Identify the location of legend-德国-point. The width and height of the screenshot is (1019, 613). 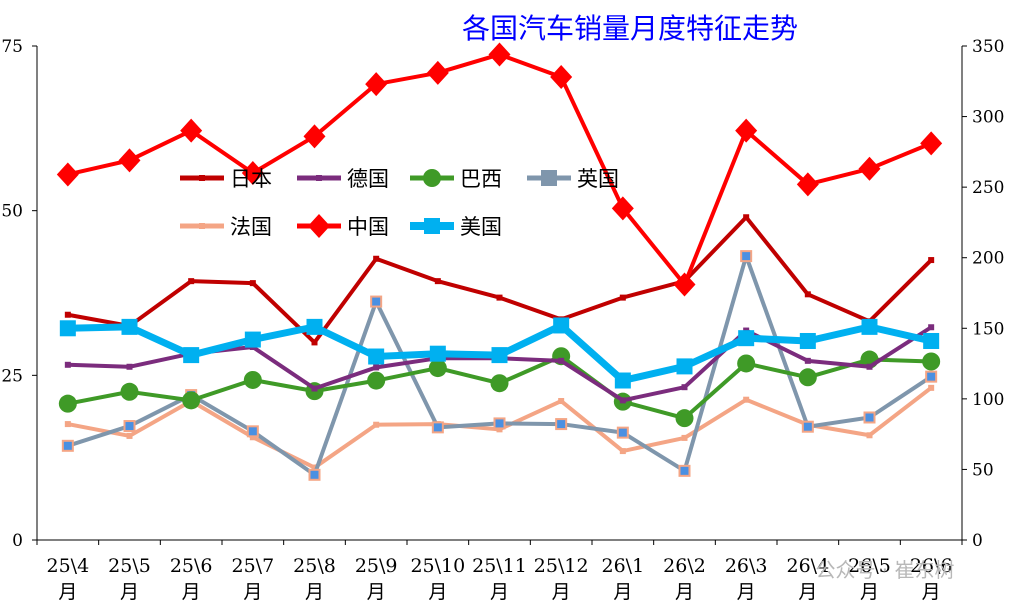
(319, 178).